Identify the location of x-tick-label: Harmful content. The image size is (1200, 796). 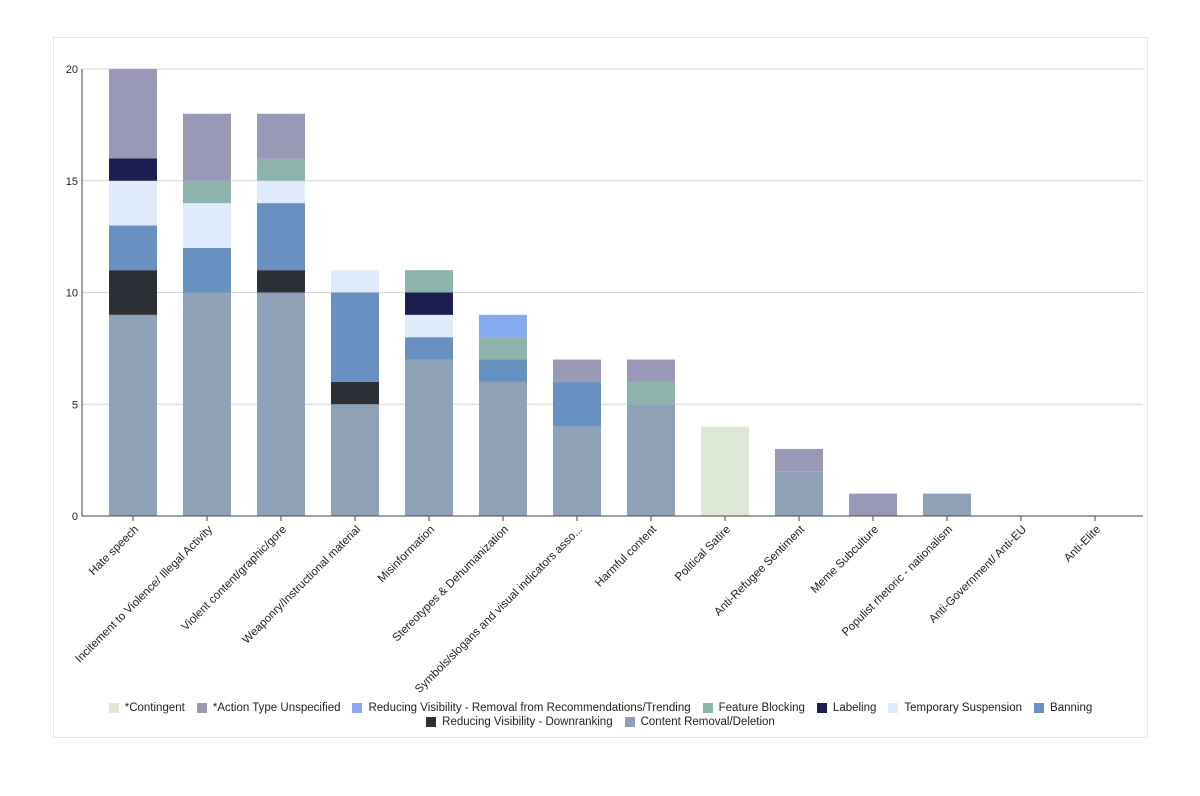
(626, 556).